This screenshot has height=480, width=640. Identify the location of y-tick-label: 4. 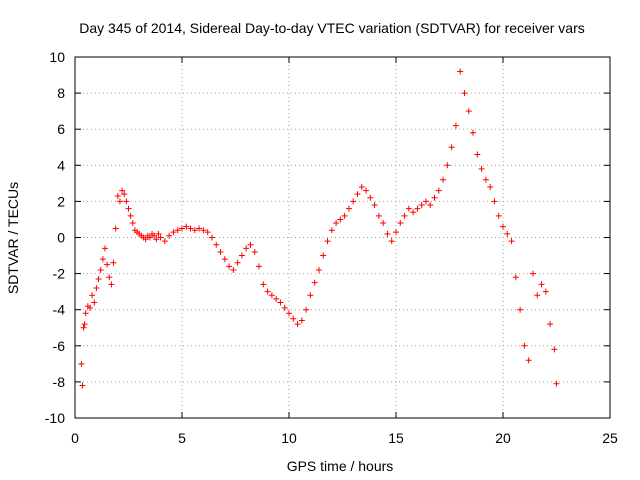
(61, 165).